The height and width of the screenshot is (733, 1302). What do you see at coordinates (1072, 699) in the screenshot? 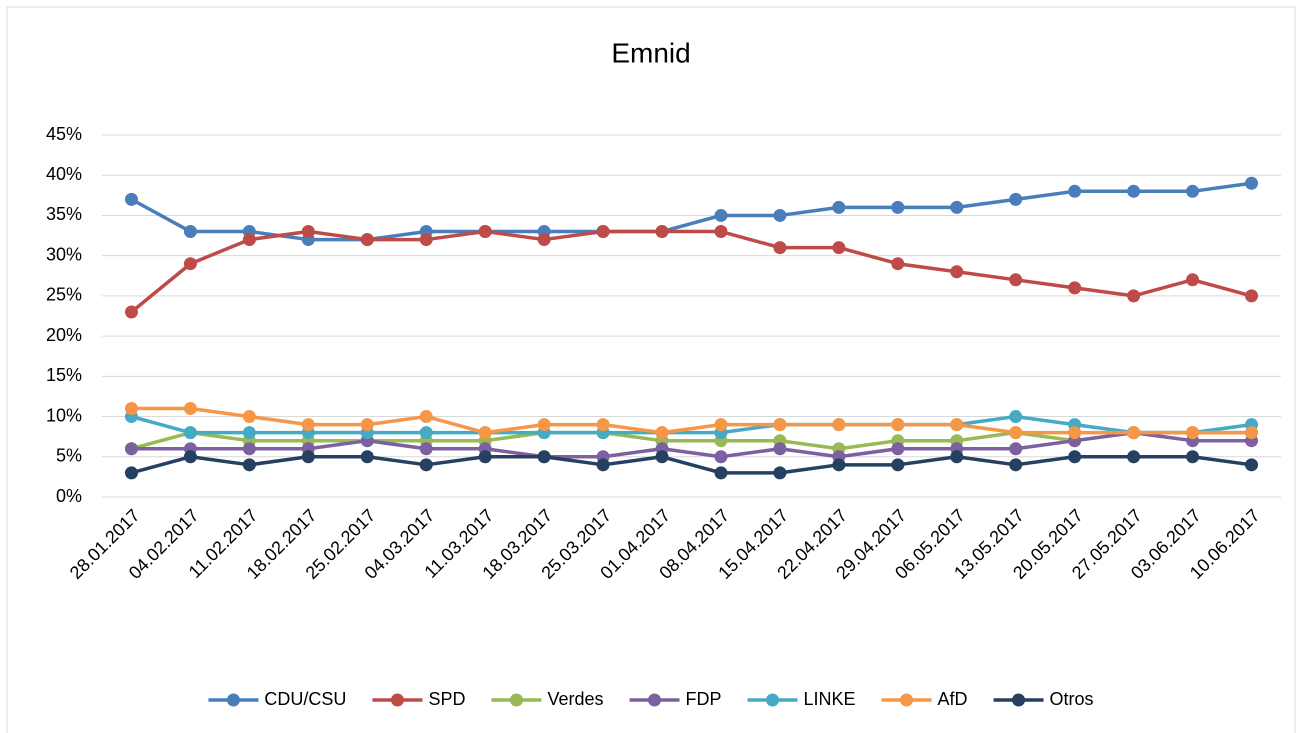
I see `legend-label: Otros` at bounding box center [1072, 699].